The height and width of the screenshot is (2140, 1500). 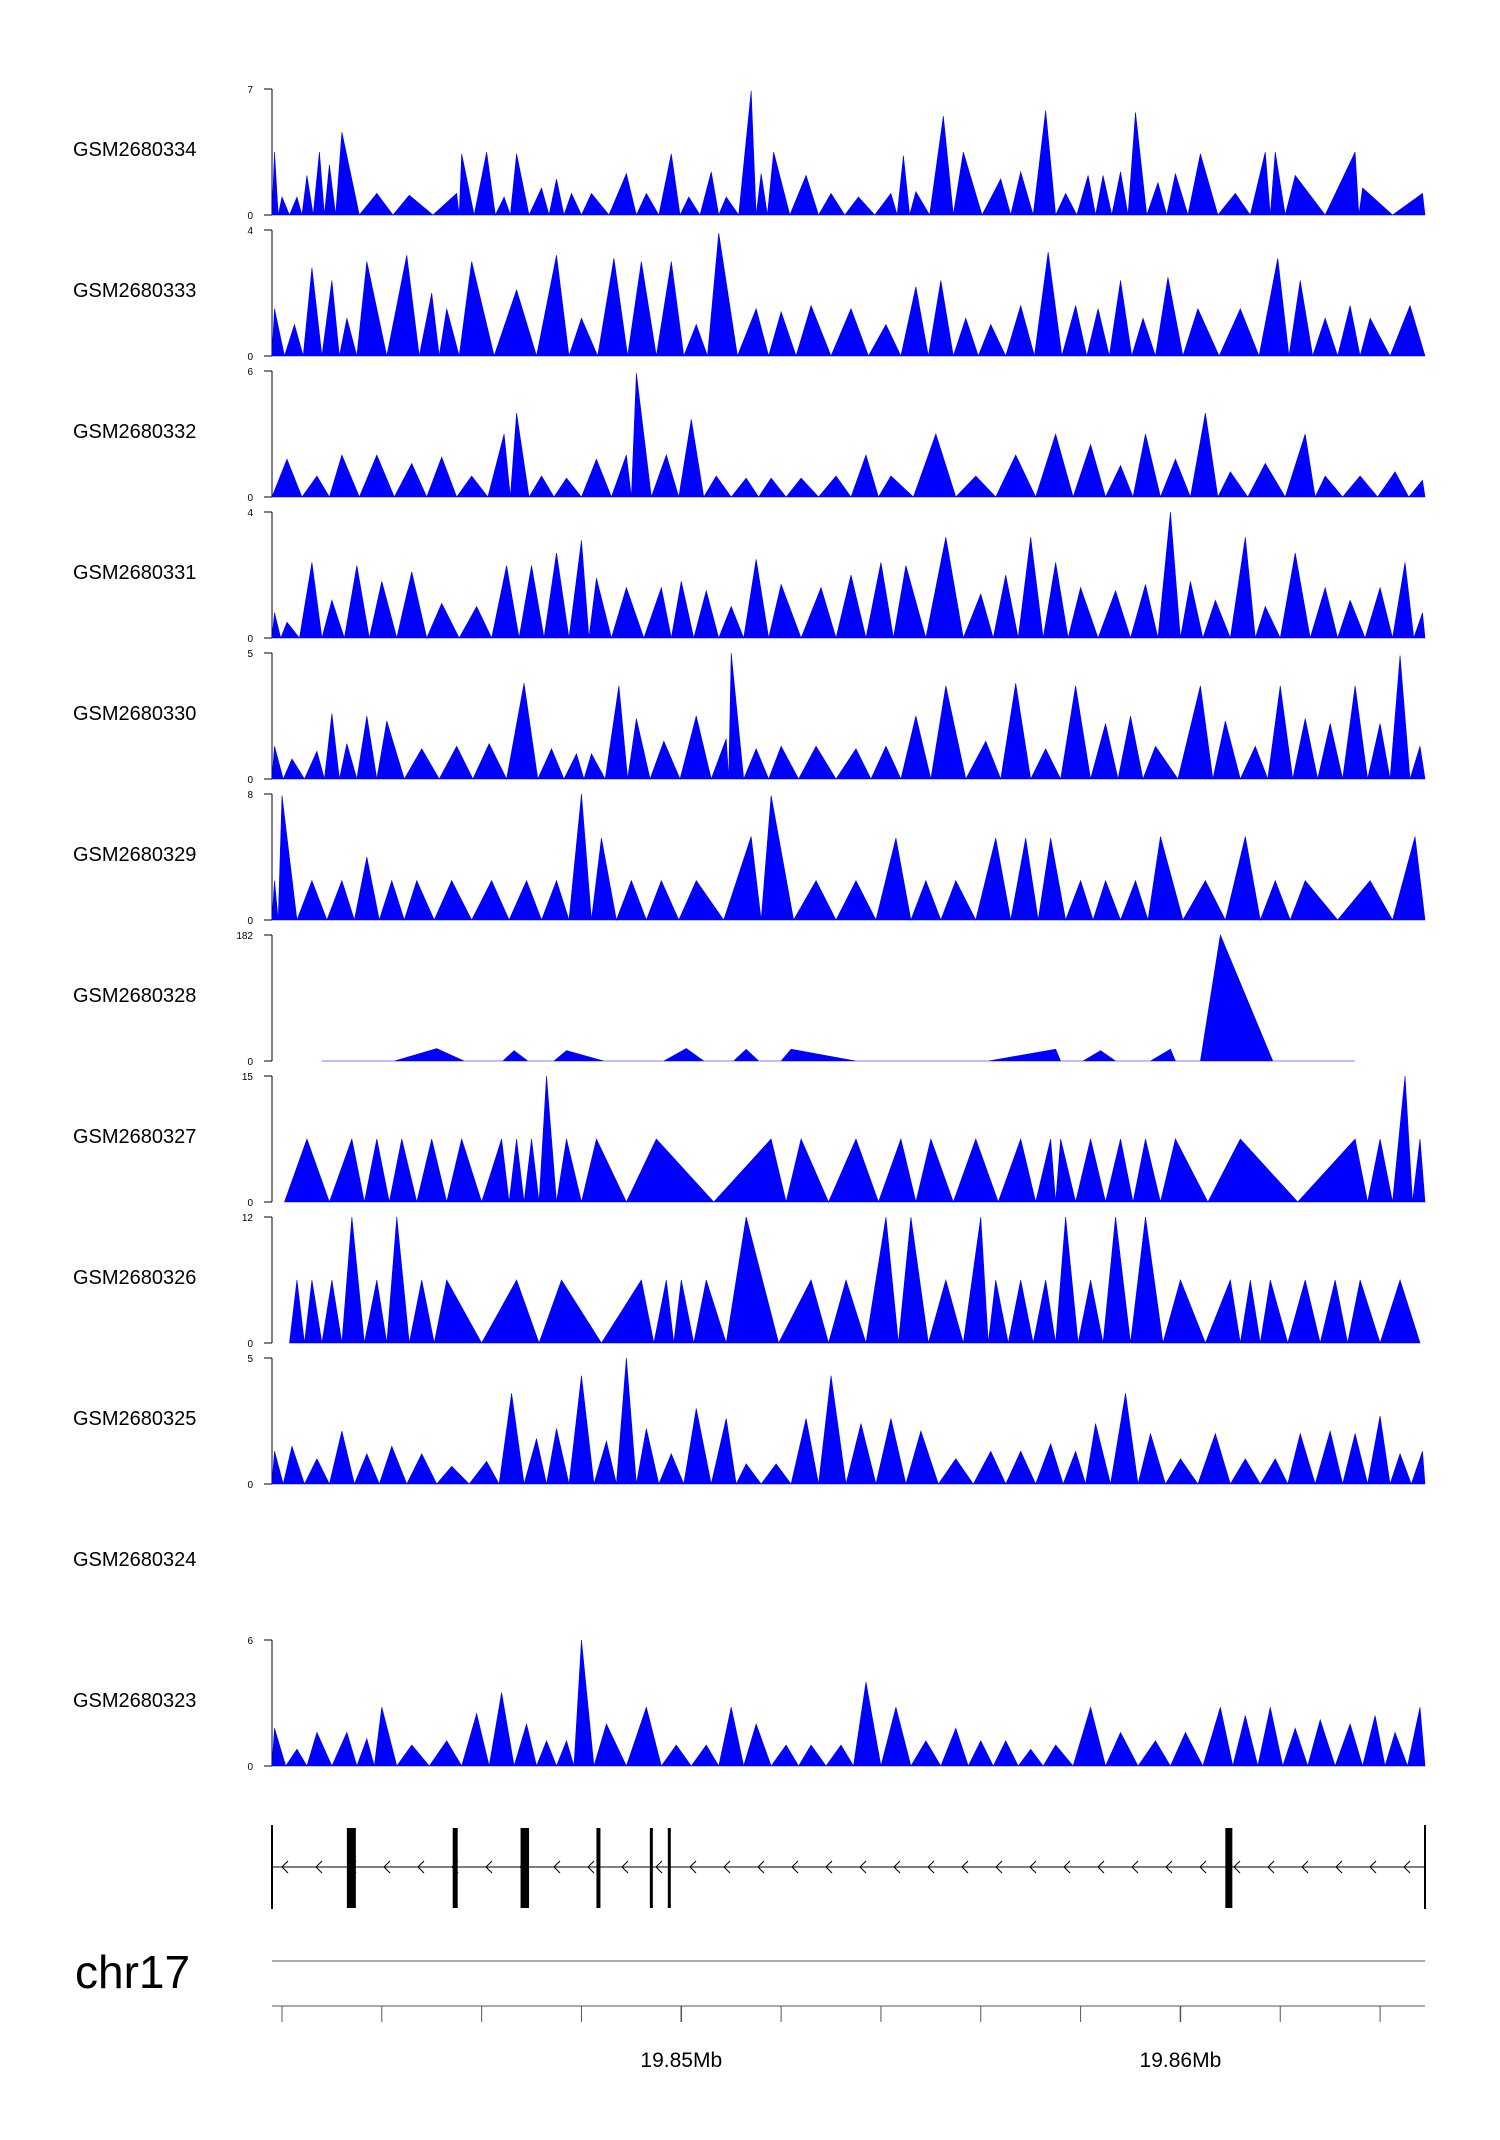 What do you see at coordinates (134, 1701) in the screenshot?
I see `track-label: GSM2680323` at bounding box center [134, 1701].